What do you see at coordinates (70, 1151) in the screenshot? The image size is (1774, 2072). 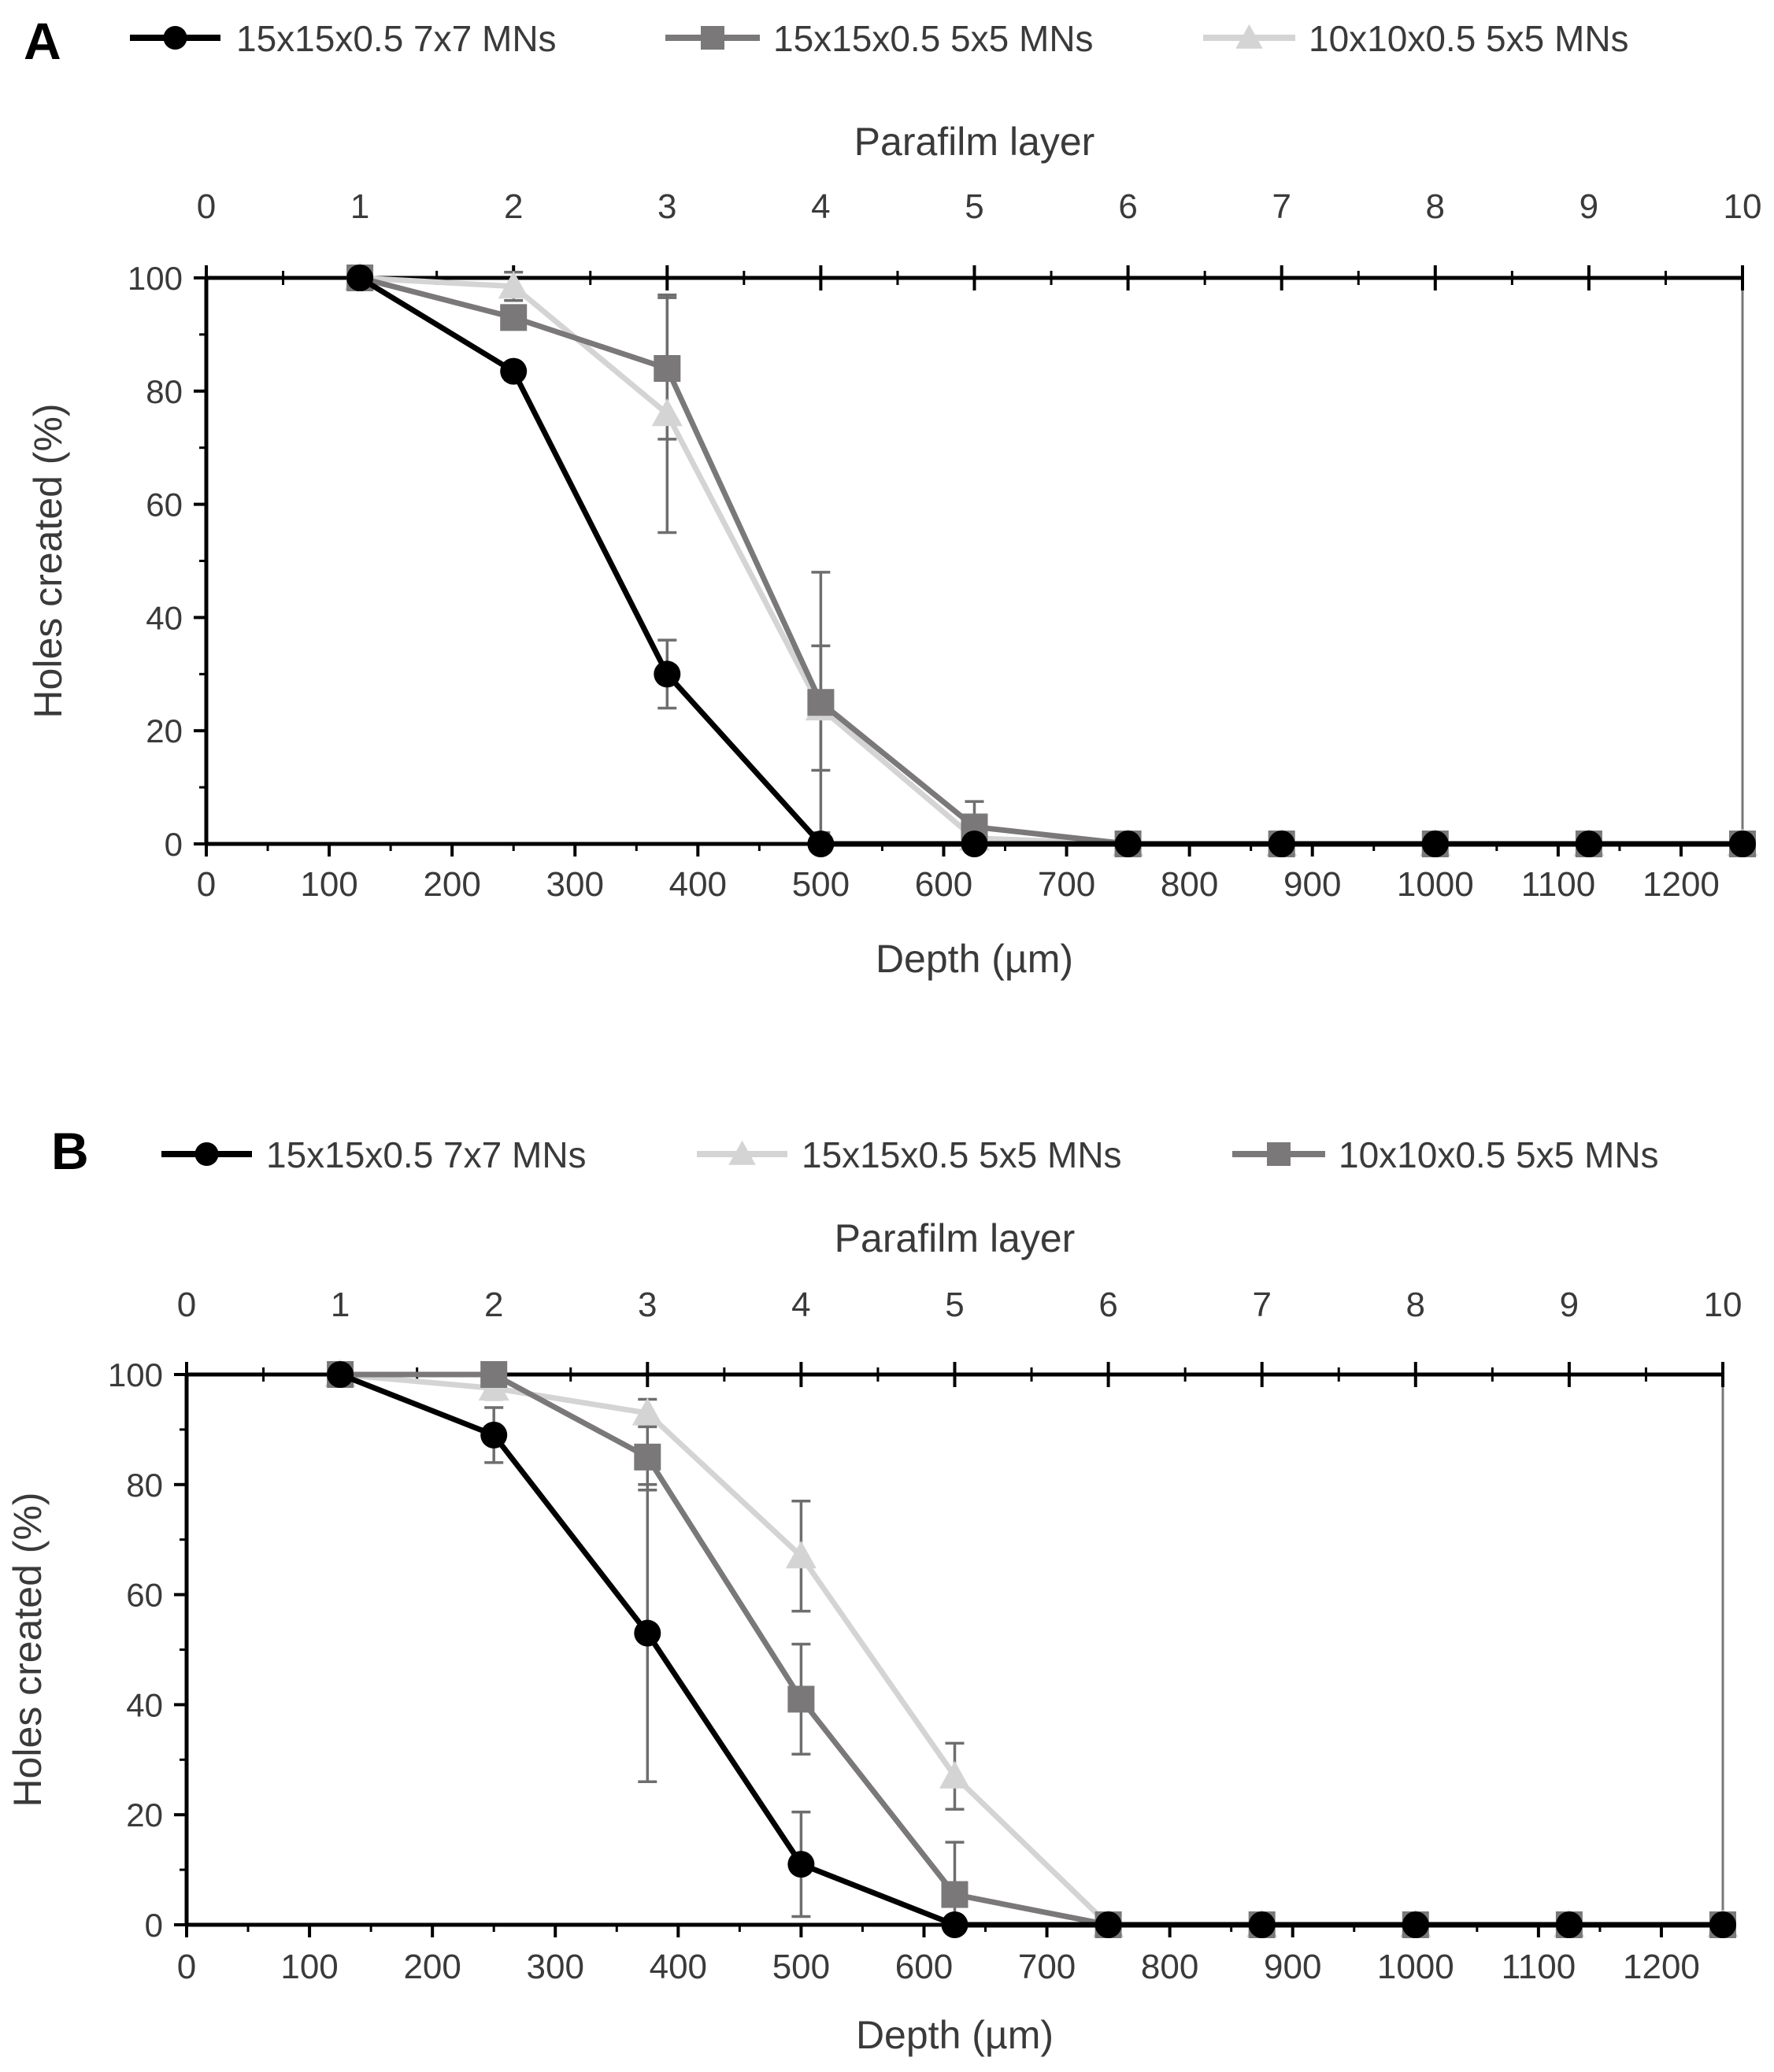 I see `panel-letter: B` at bounding box center [70, 1151].